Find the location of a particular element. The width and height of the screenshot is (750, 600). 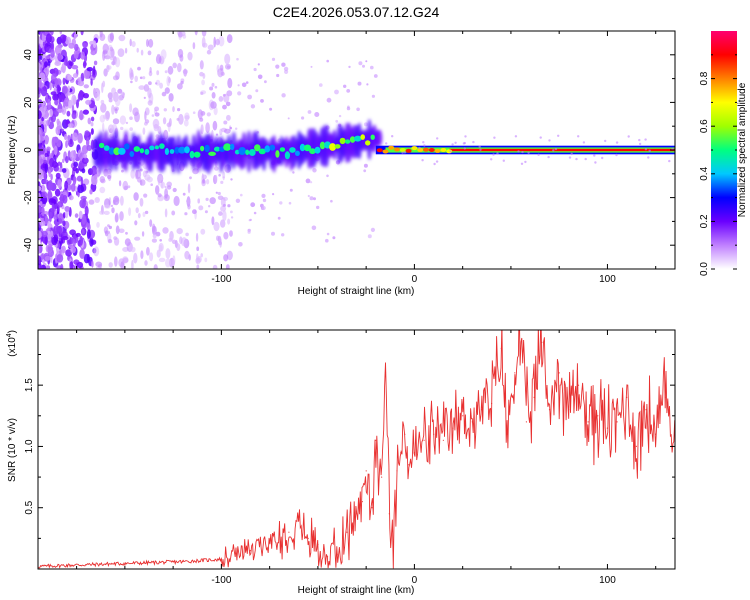

tick-label: 20 is located at coordinates (28, 102).